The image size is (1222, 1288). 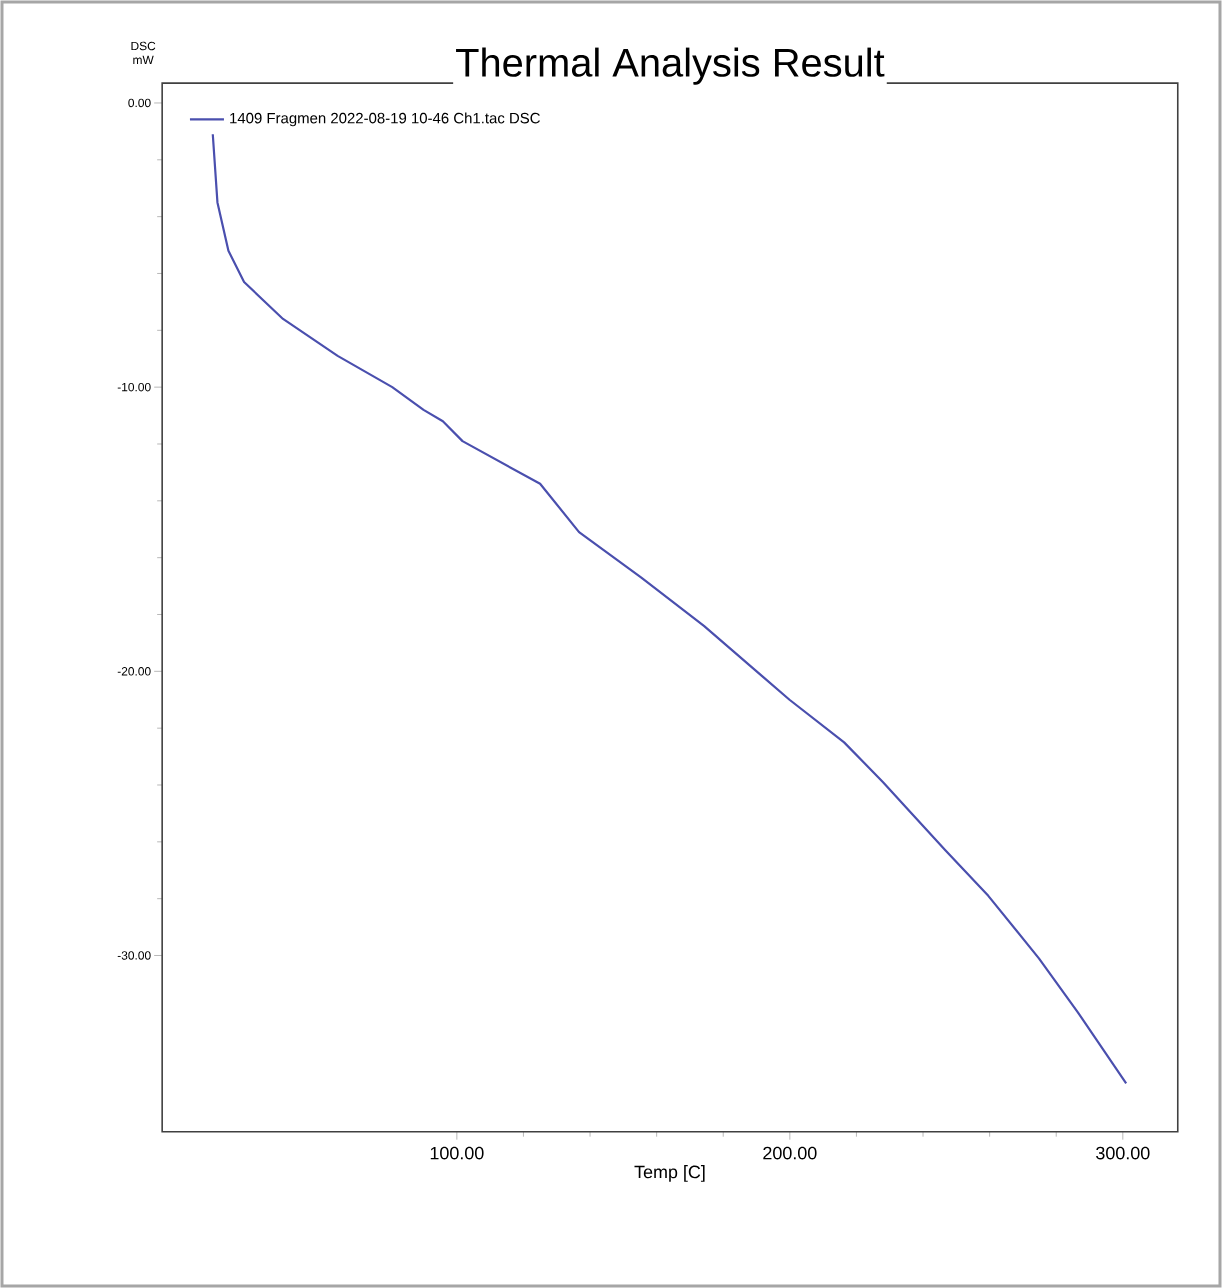 I want to click on chart-title: Thermal Analysis Result, so click(x=670, y=66).